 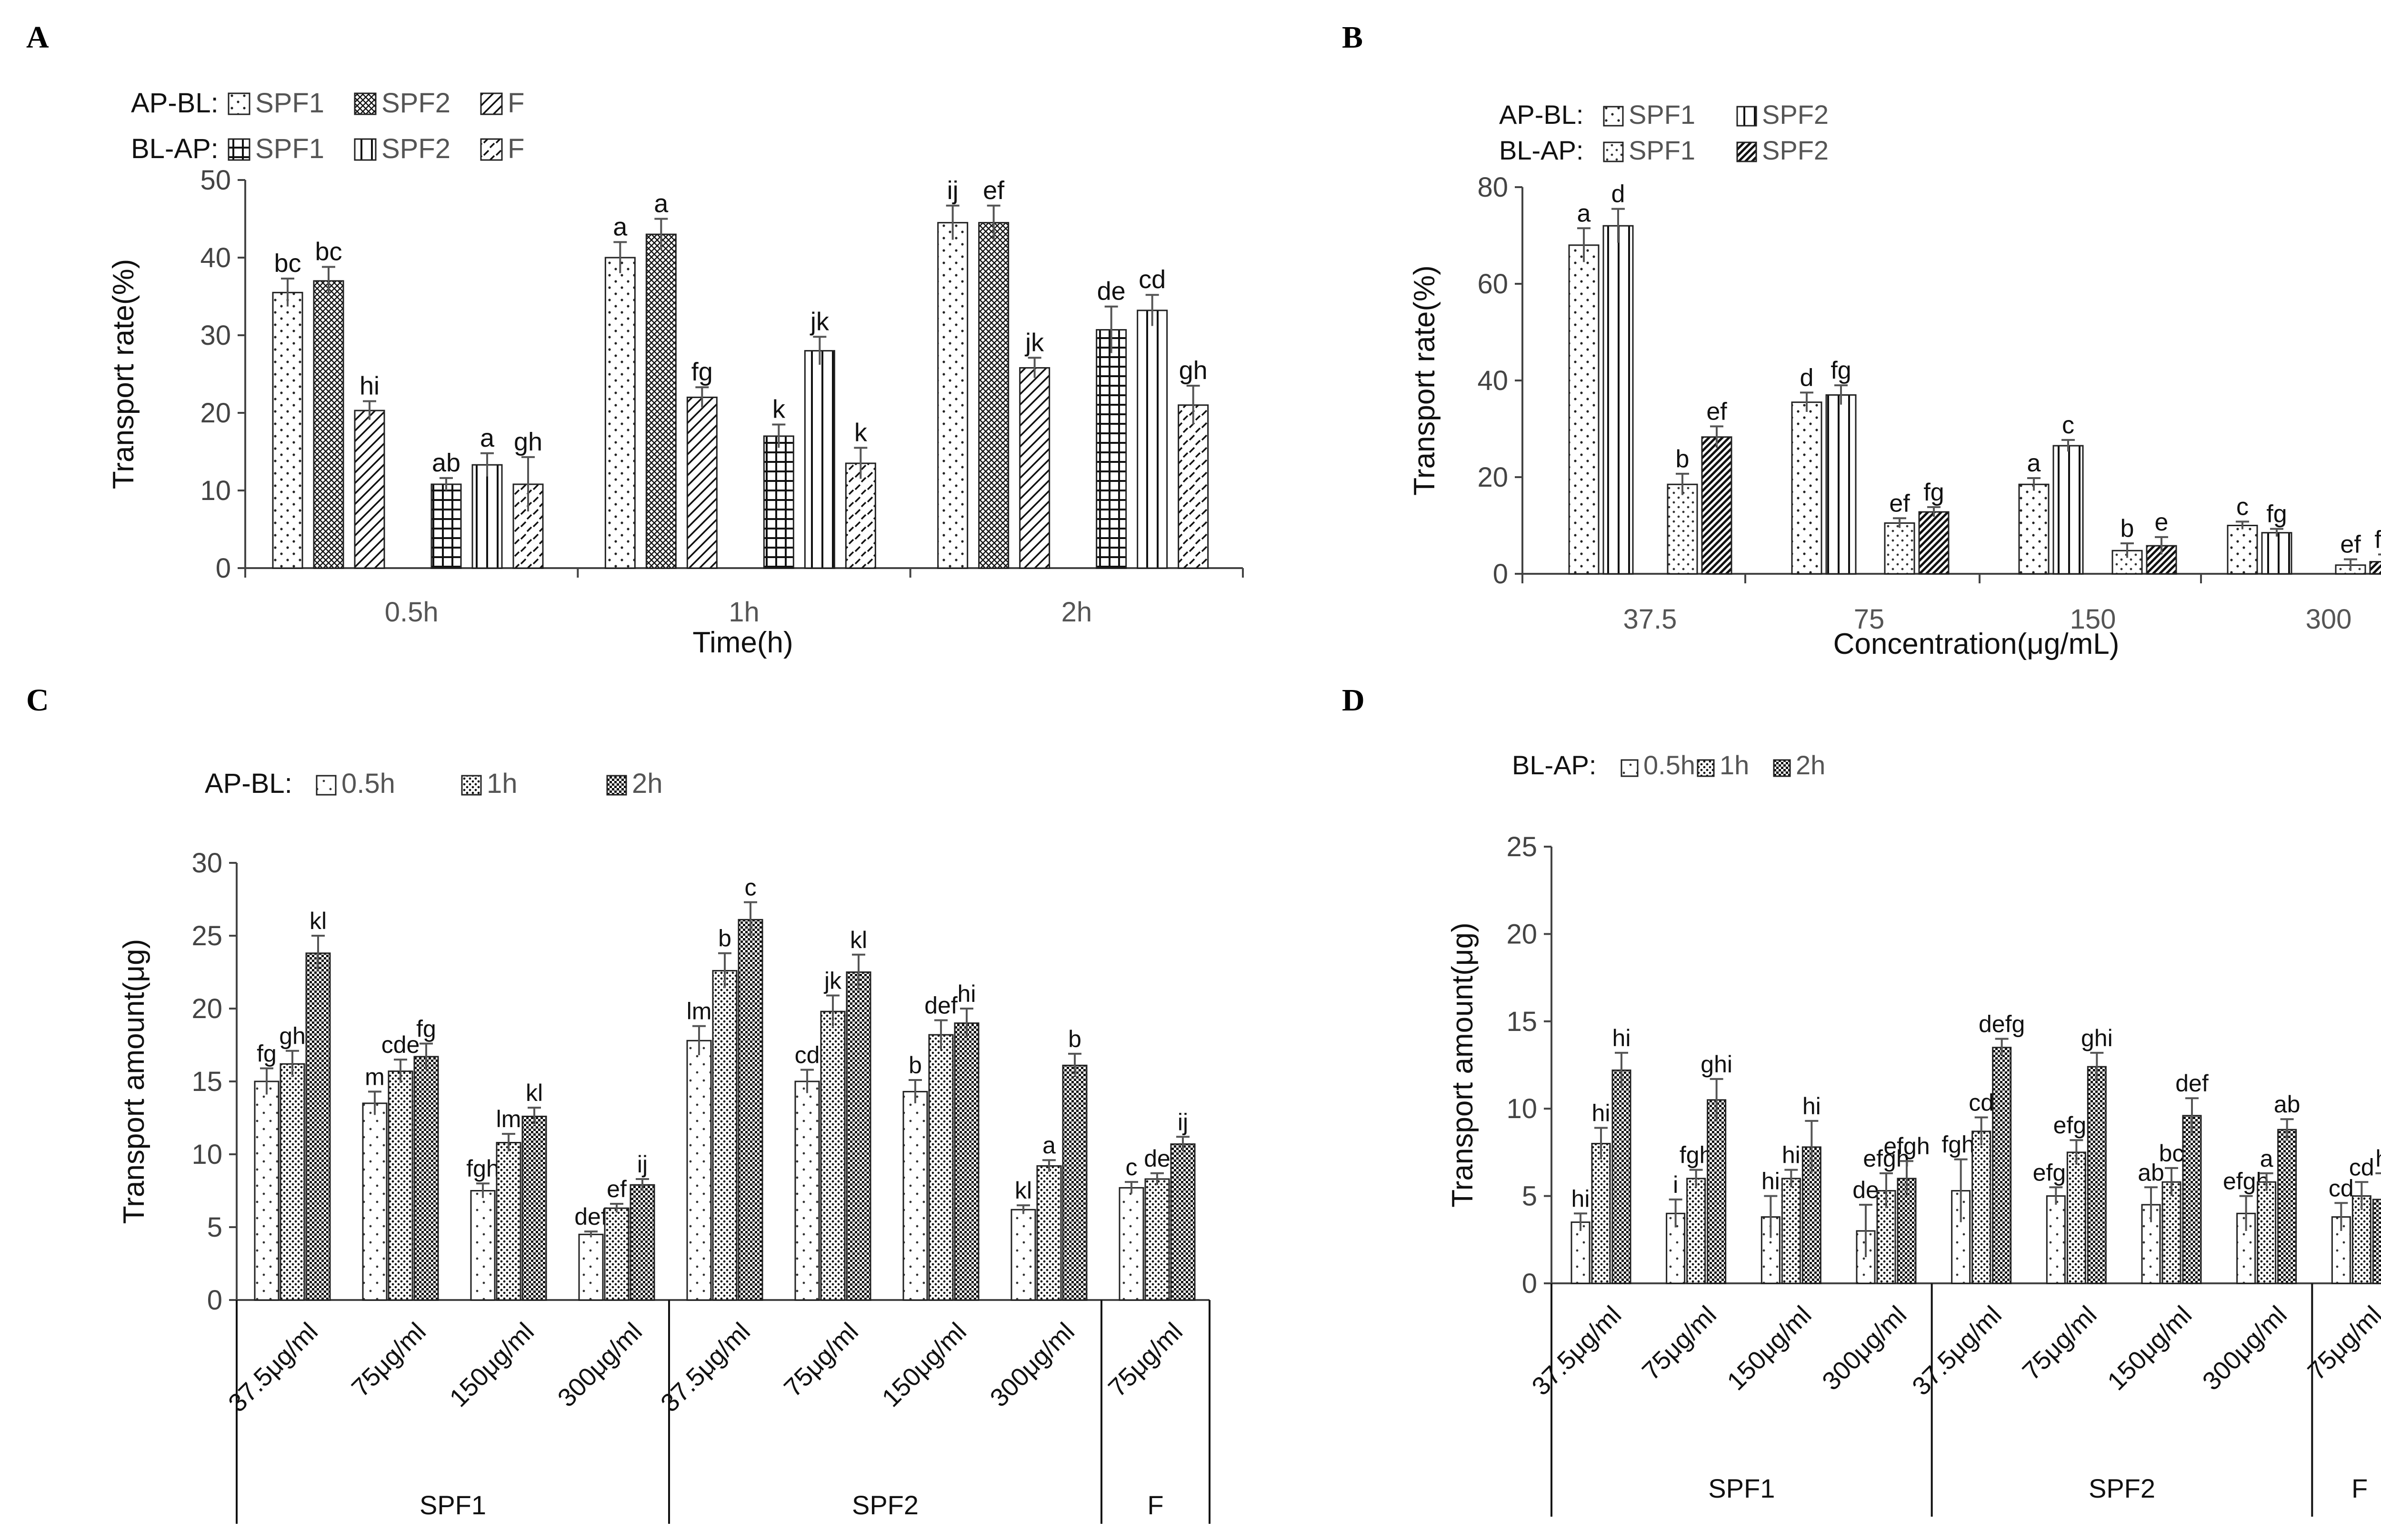 I want to click on bar-bl-ap-f, so click(x=1193, y=486).